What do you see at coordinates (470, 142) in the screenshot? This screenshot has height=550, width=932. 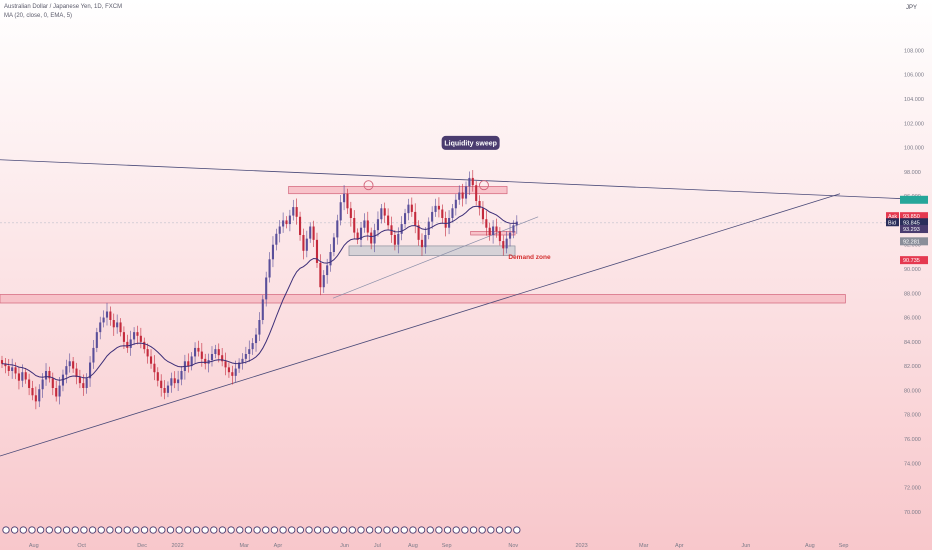 I see `liquidity-sweep-callout` at bounding box center [470, 142].